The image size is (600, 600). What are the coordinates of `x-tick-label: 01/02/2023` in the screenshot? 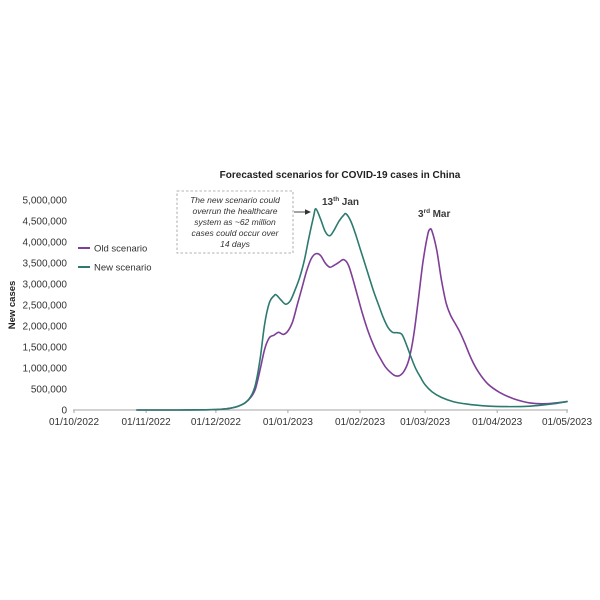 It's located at (360, 422).